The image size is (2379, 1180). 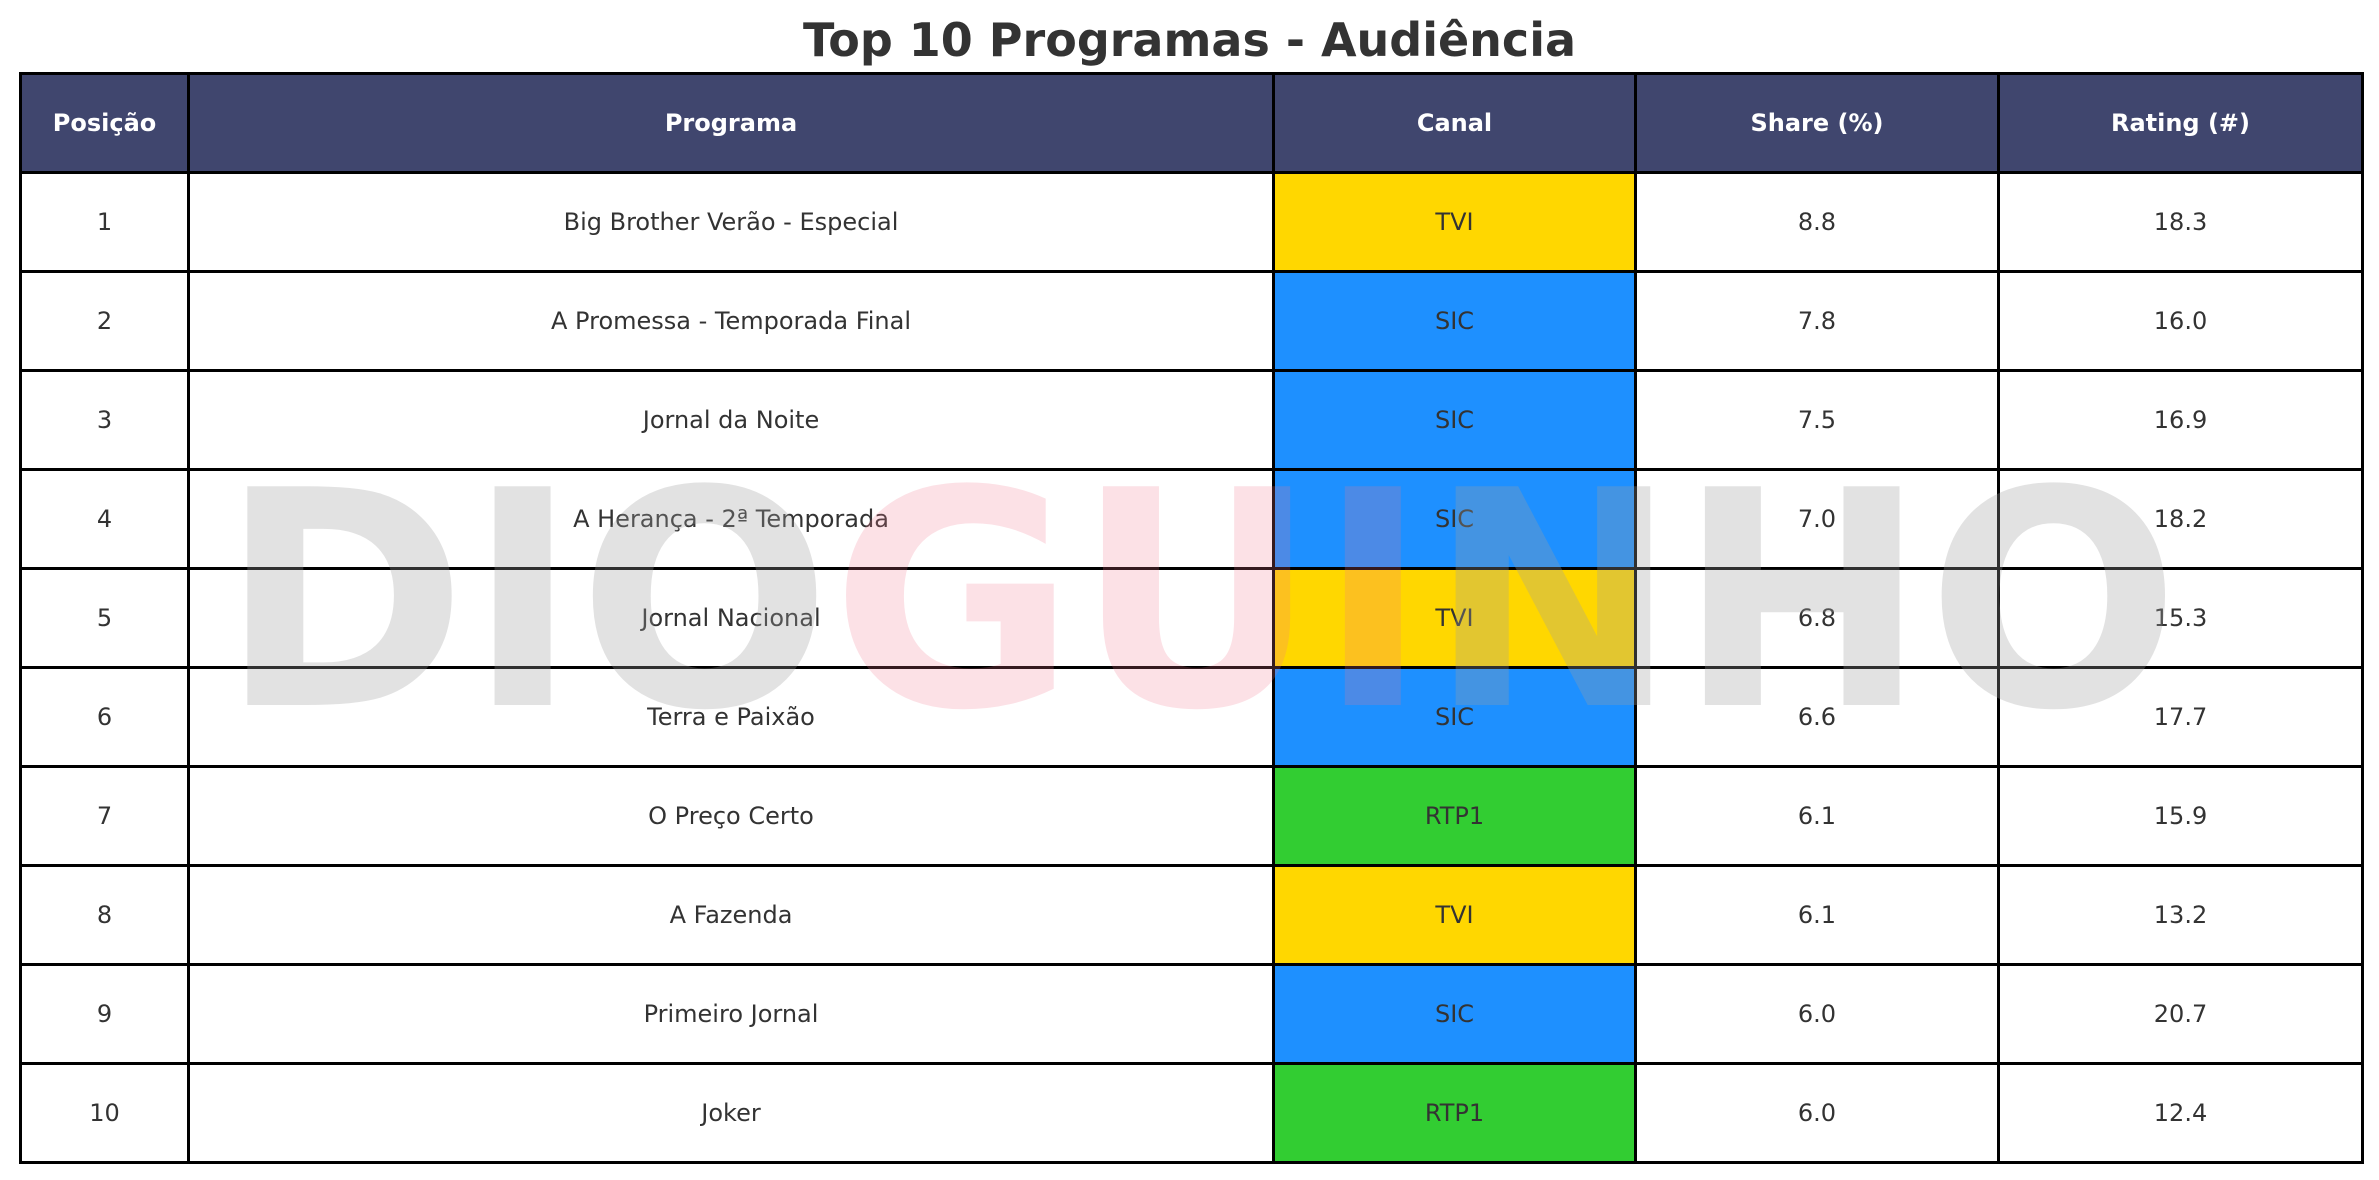 I want to click on cell-share: 7.8, so click(x=1817, y=321).